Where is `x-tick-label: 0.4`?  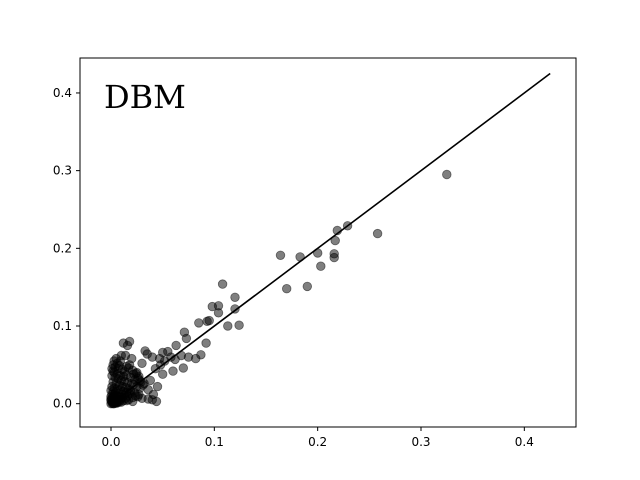
x-tick-label: 0.4 is located at coordinates (524, 442).